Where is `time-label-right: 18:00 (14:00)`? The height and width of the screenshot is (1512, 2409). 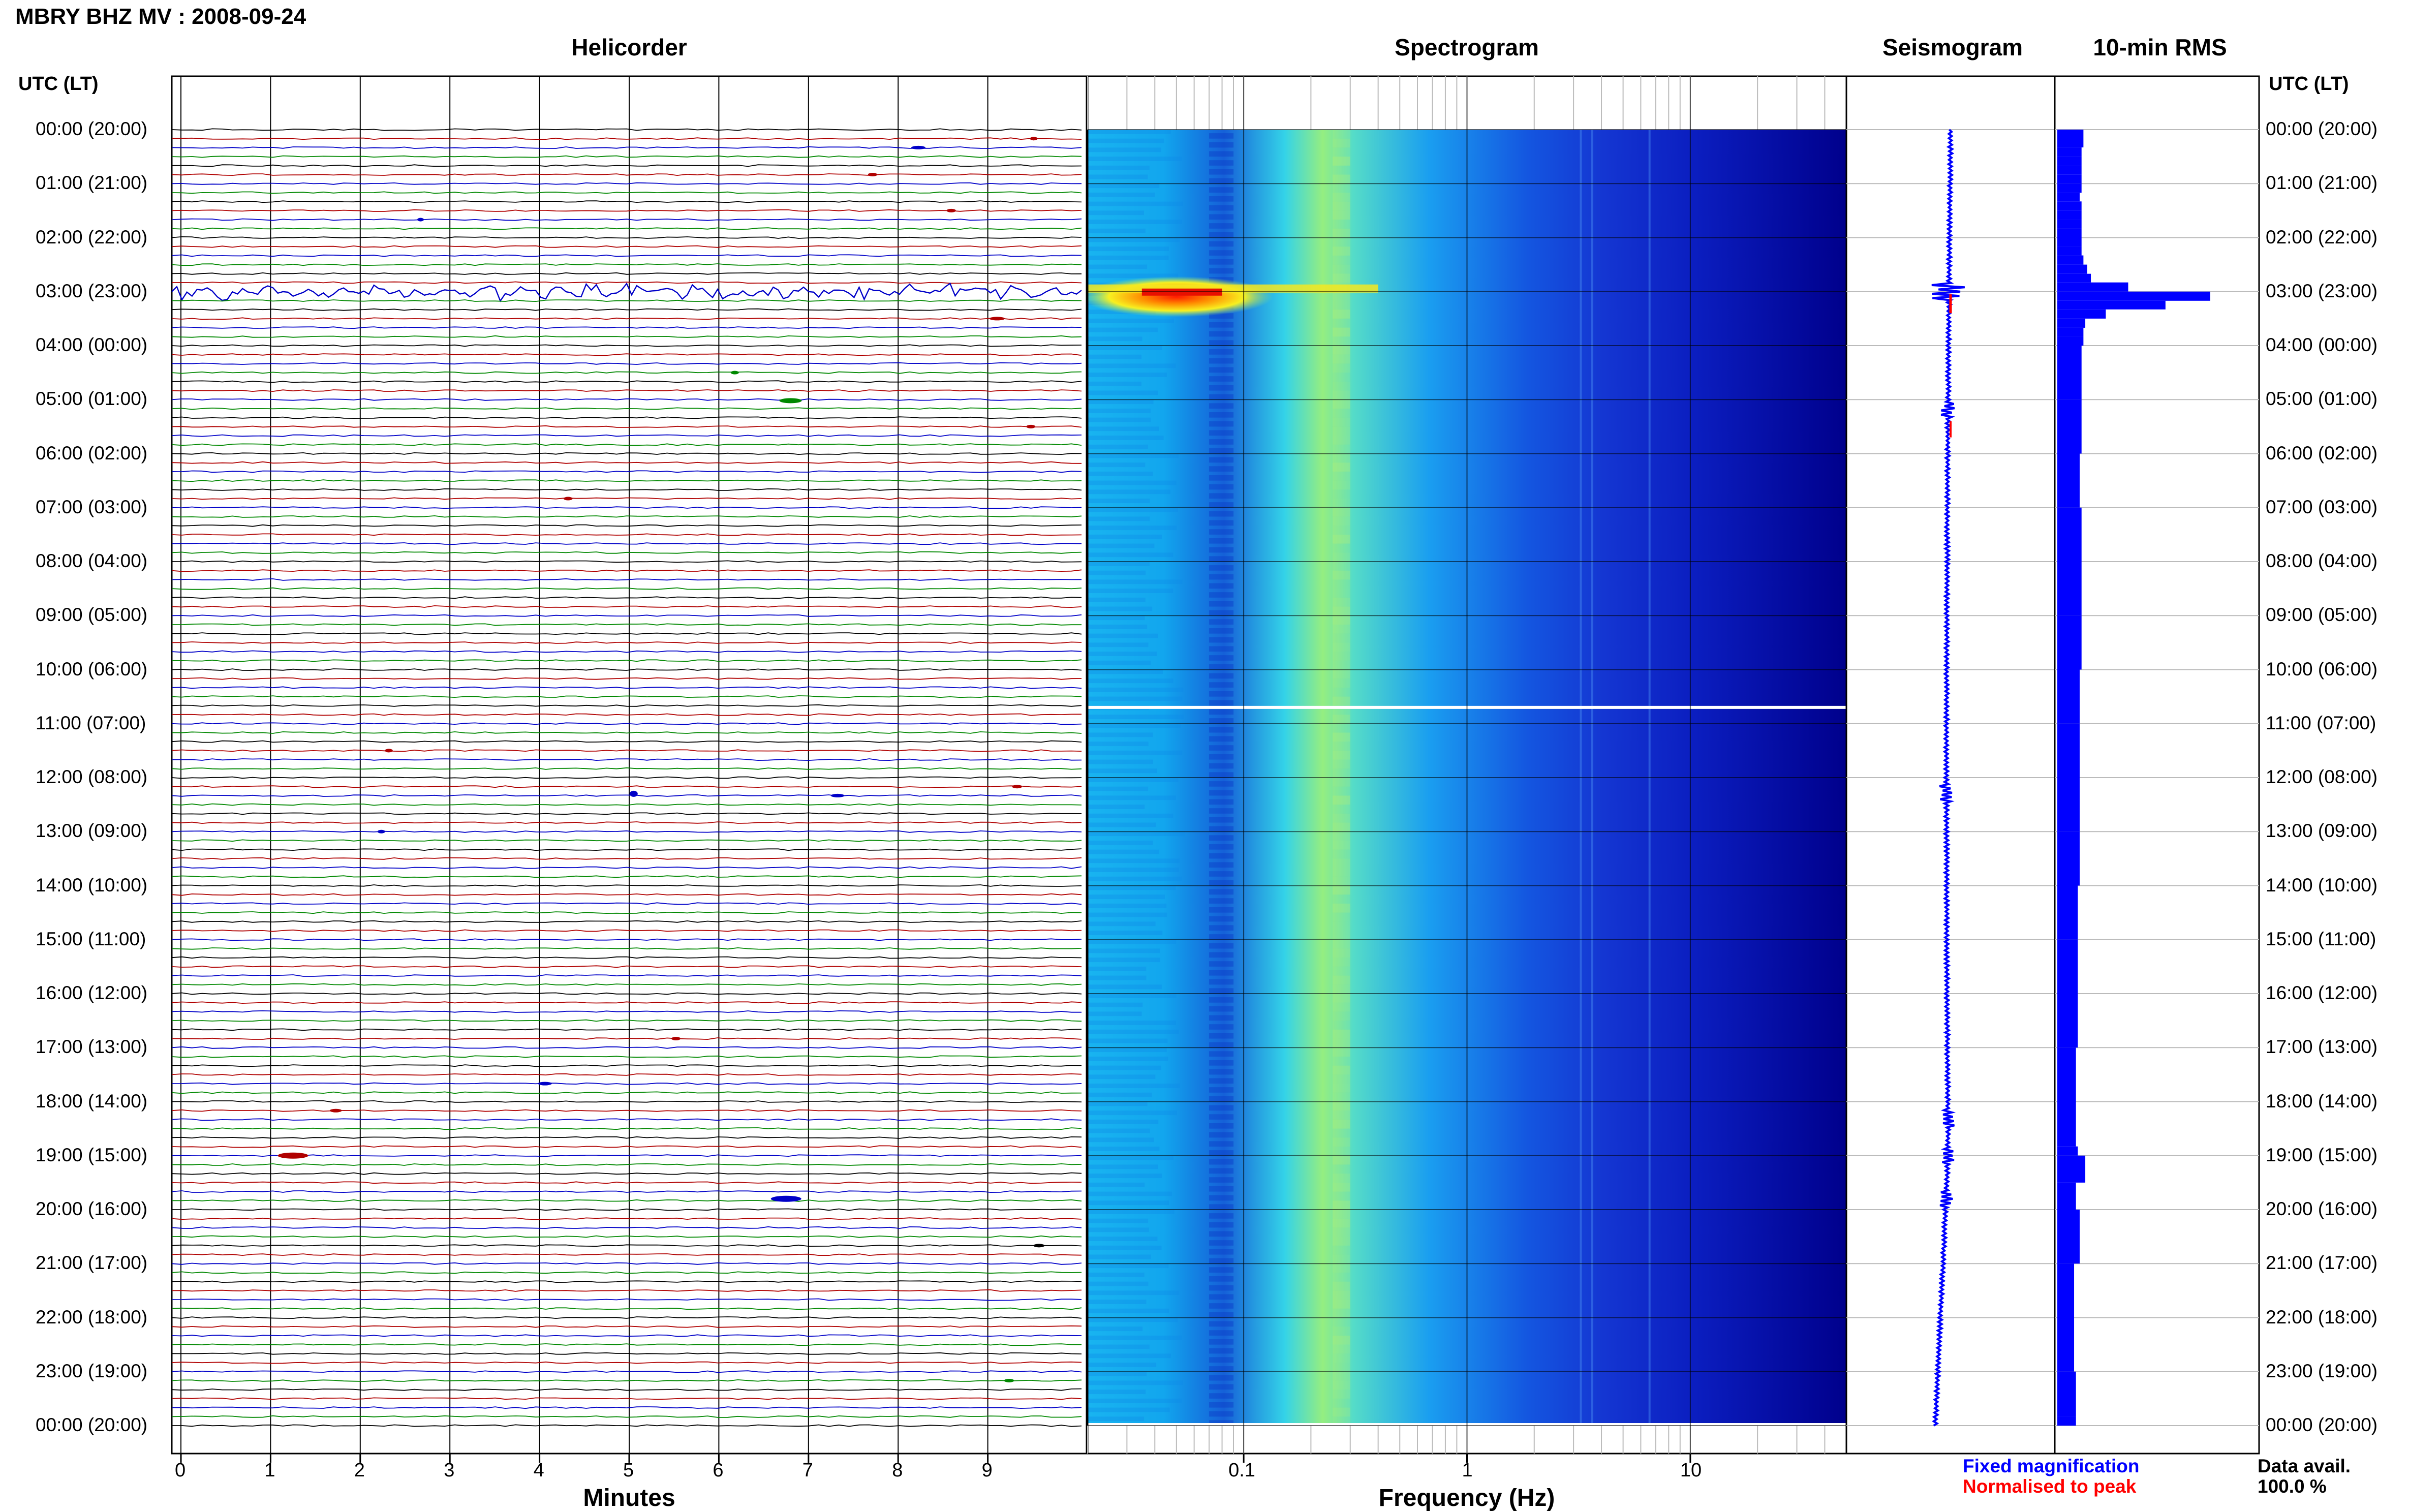
time-label-right: 18:00 (14:00) is located at coordinates (2322, 1101).